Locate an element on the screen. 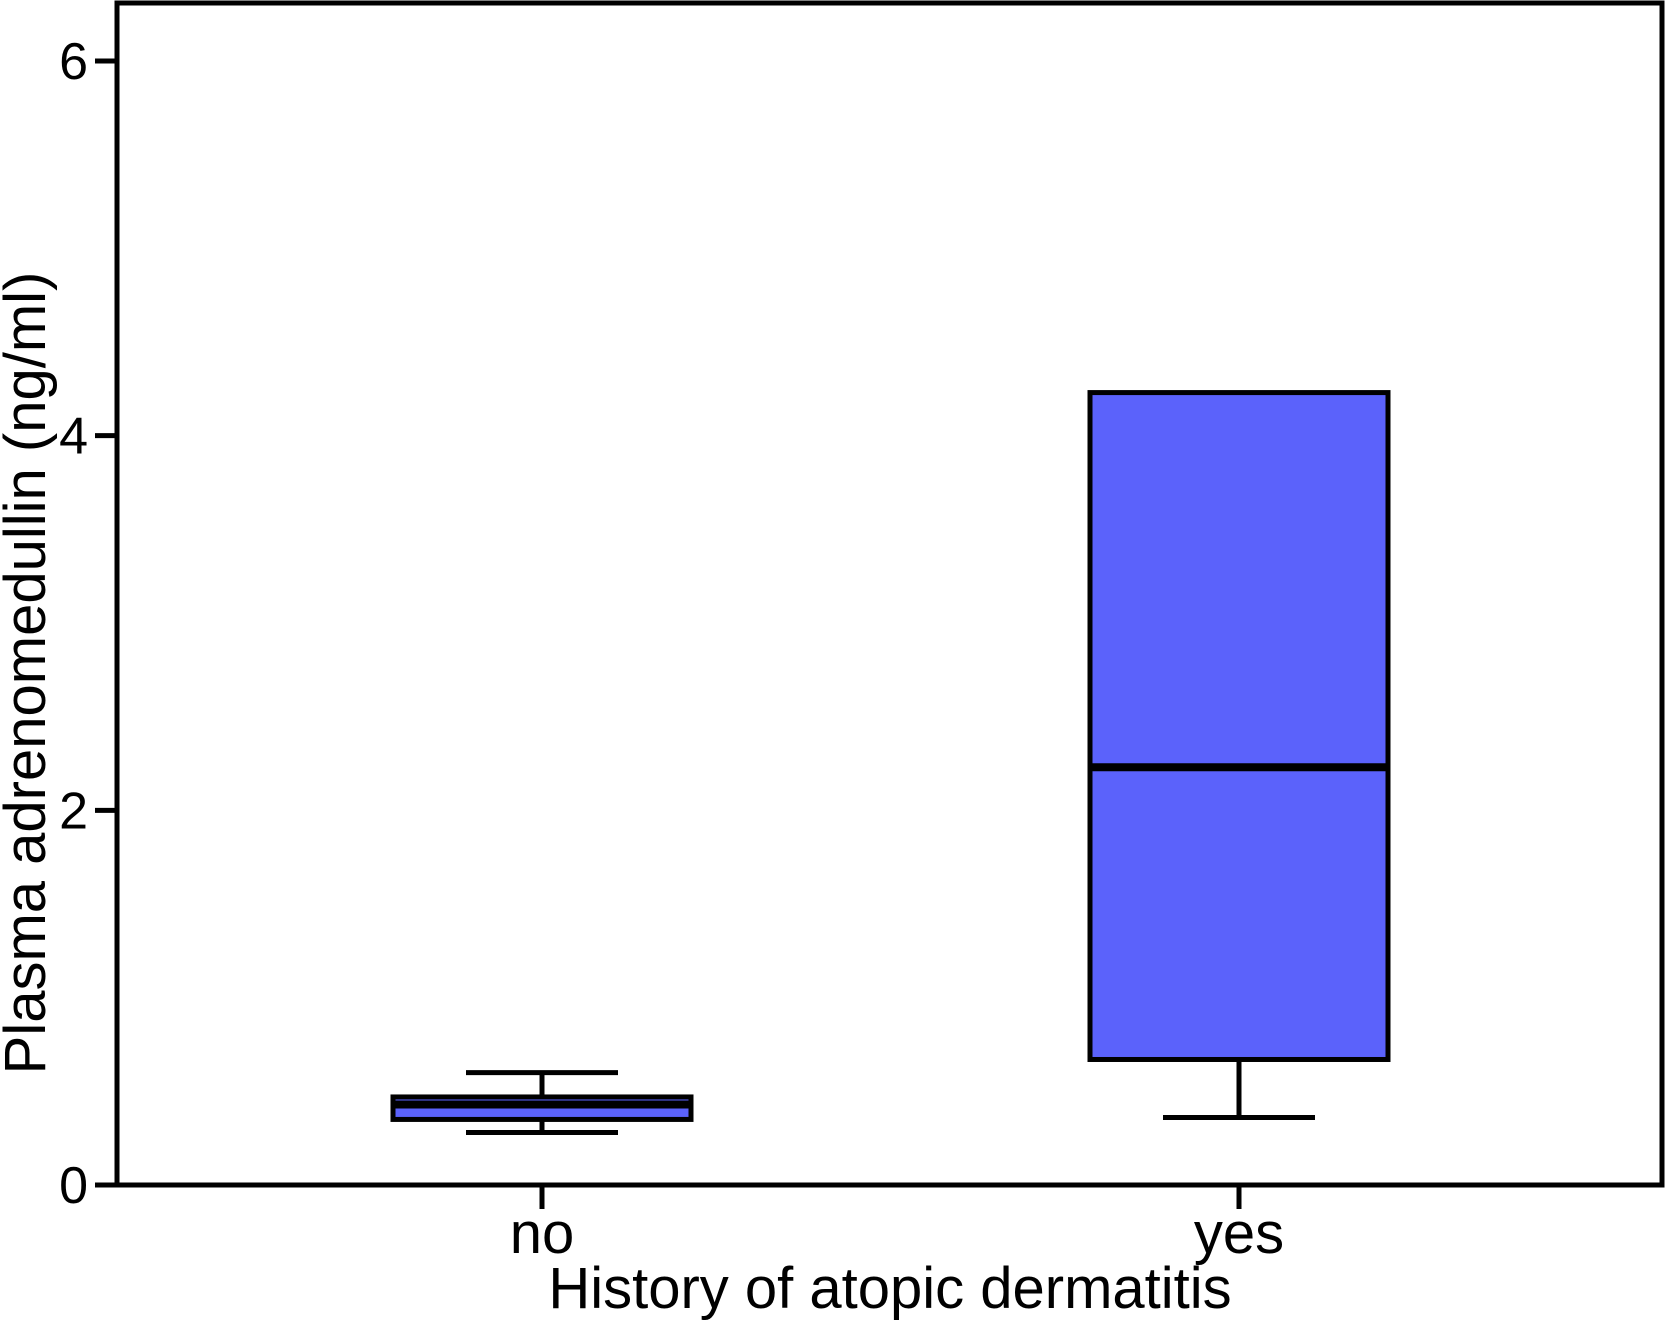 This screenshot has width=1666, height=1322. y-tick-label: 6 is located at coordinates (73, 62).